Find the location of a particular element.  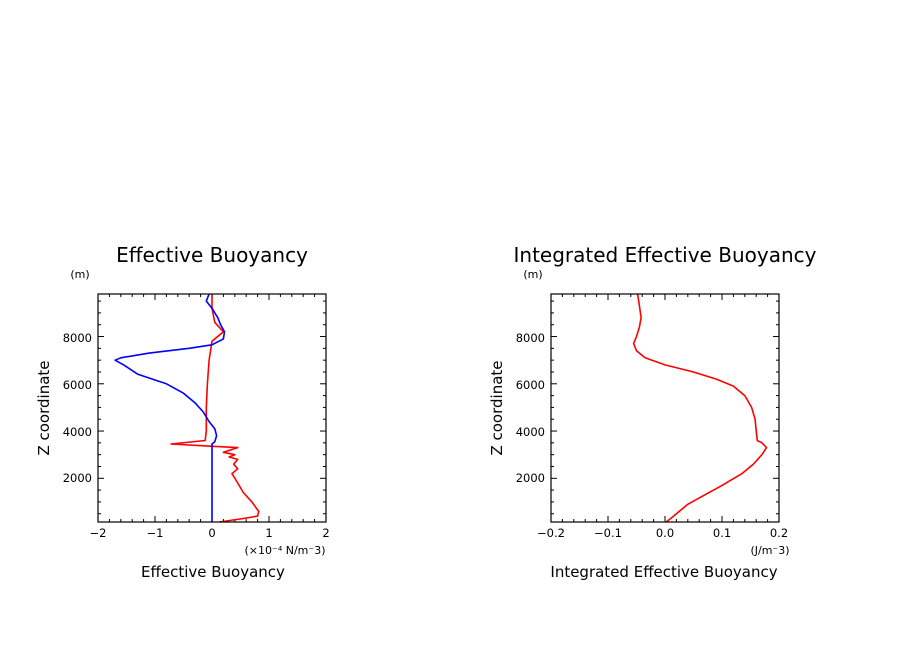

x-tick-label: 0.2 is located at coordinates (779, 533).